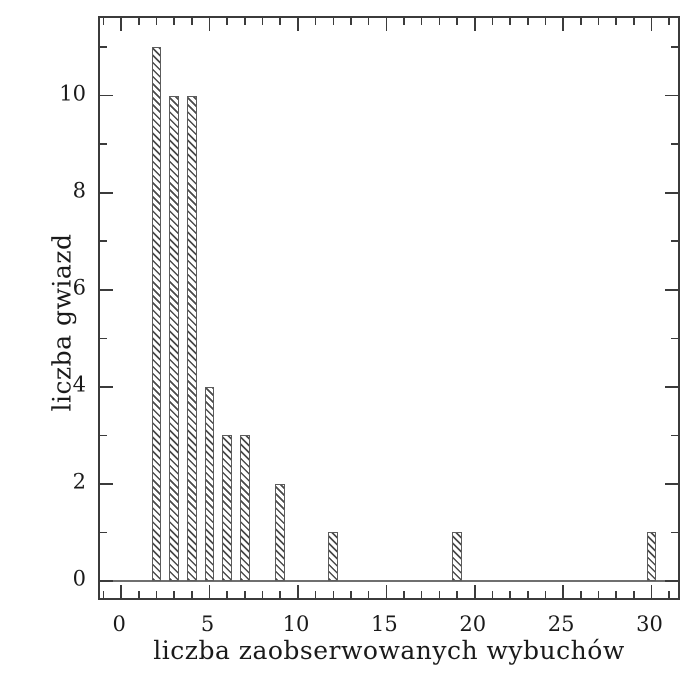 The width and height of the screenshot is (700, 700). Describe the element at coordinates (389, 581) in the screenshot. I see `zero-baseline` at that location.